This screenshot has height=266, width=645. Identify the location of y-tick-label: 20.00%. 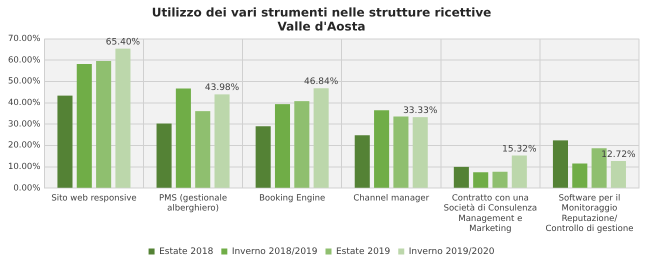
(24, 145).